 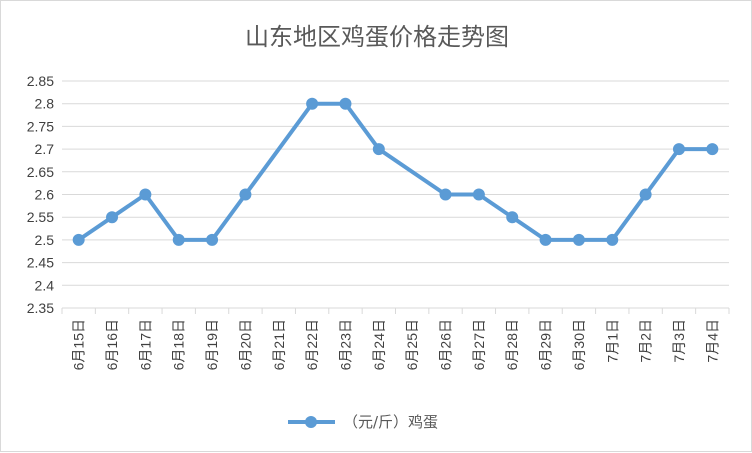 What do you see at coordinates (45, 195) in the screenshot?
I see `y-tick-label: 2.6` at bounding box center [45, 195].